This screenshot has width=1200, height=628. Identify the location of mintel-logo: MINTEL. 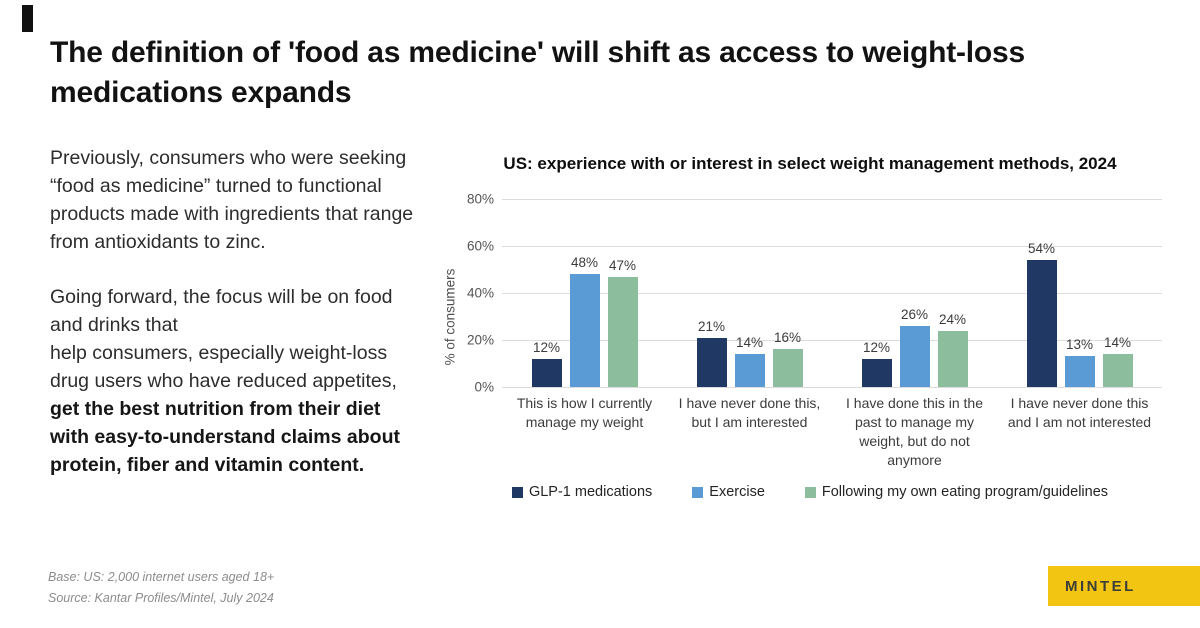
(1124, 586).